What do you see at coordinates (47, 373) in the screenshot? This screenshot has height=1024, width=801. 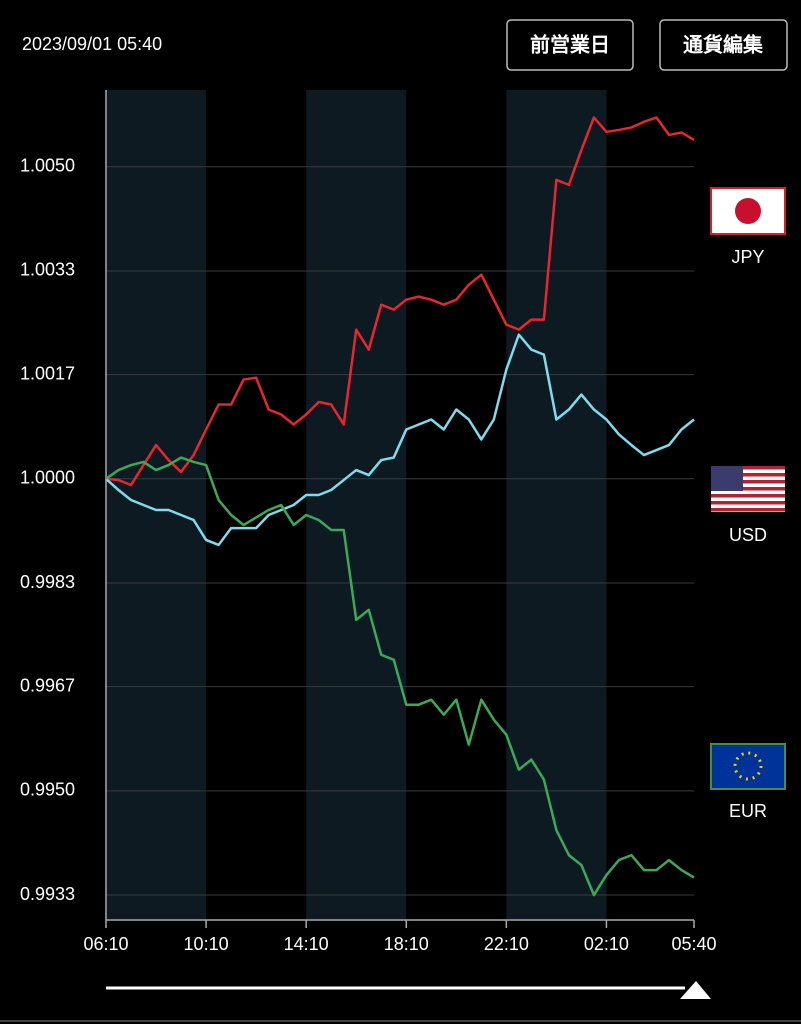 I see `y-tick-label: 1.0017` at bounding box center [47, 373].